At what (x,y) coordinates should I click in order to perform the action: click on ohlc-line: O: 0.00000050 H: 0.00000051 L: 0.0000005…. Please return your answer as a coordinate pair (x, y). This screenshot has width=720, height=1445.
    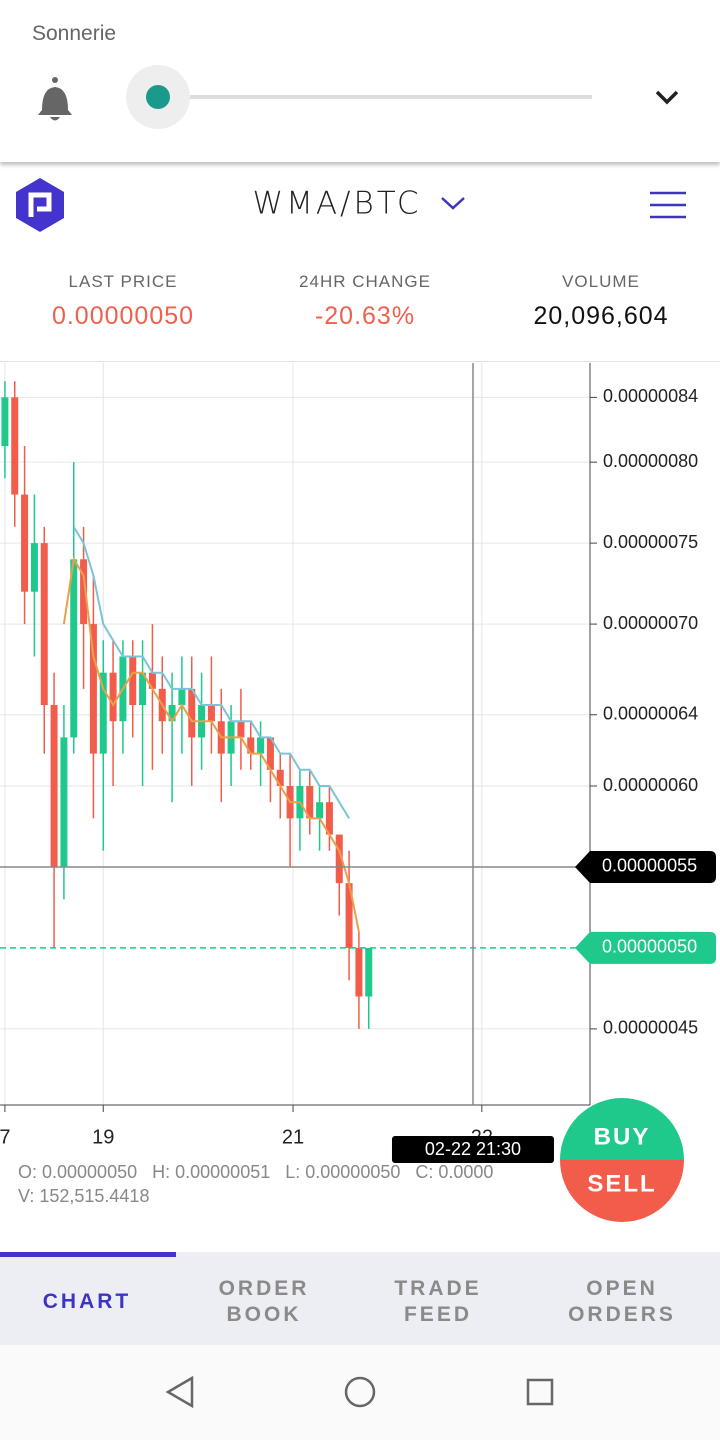
    Looking at the image, I should click on (255, 1172).